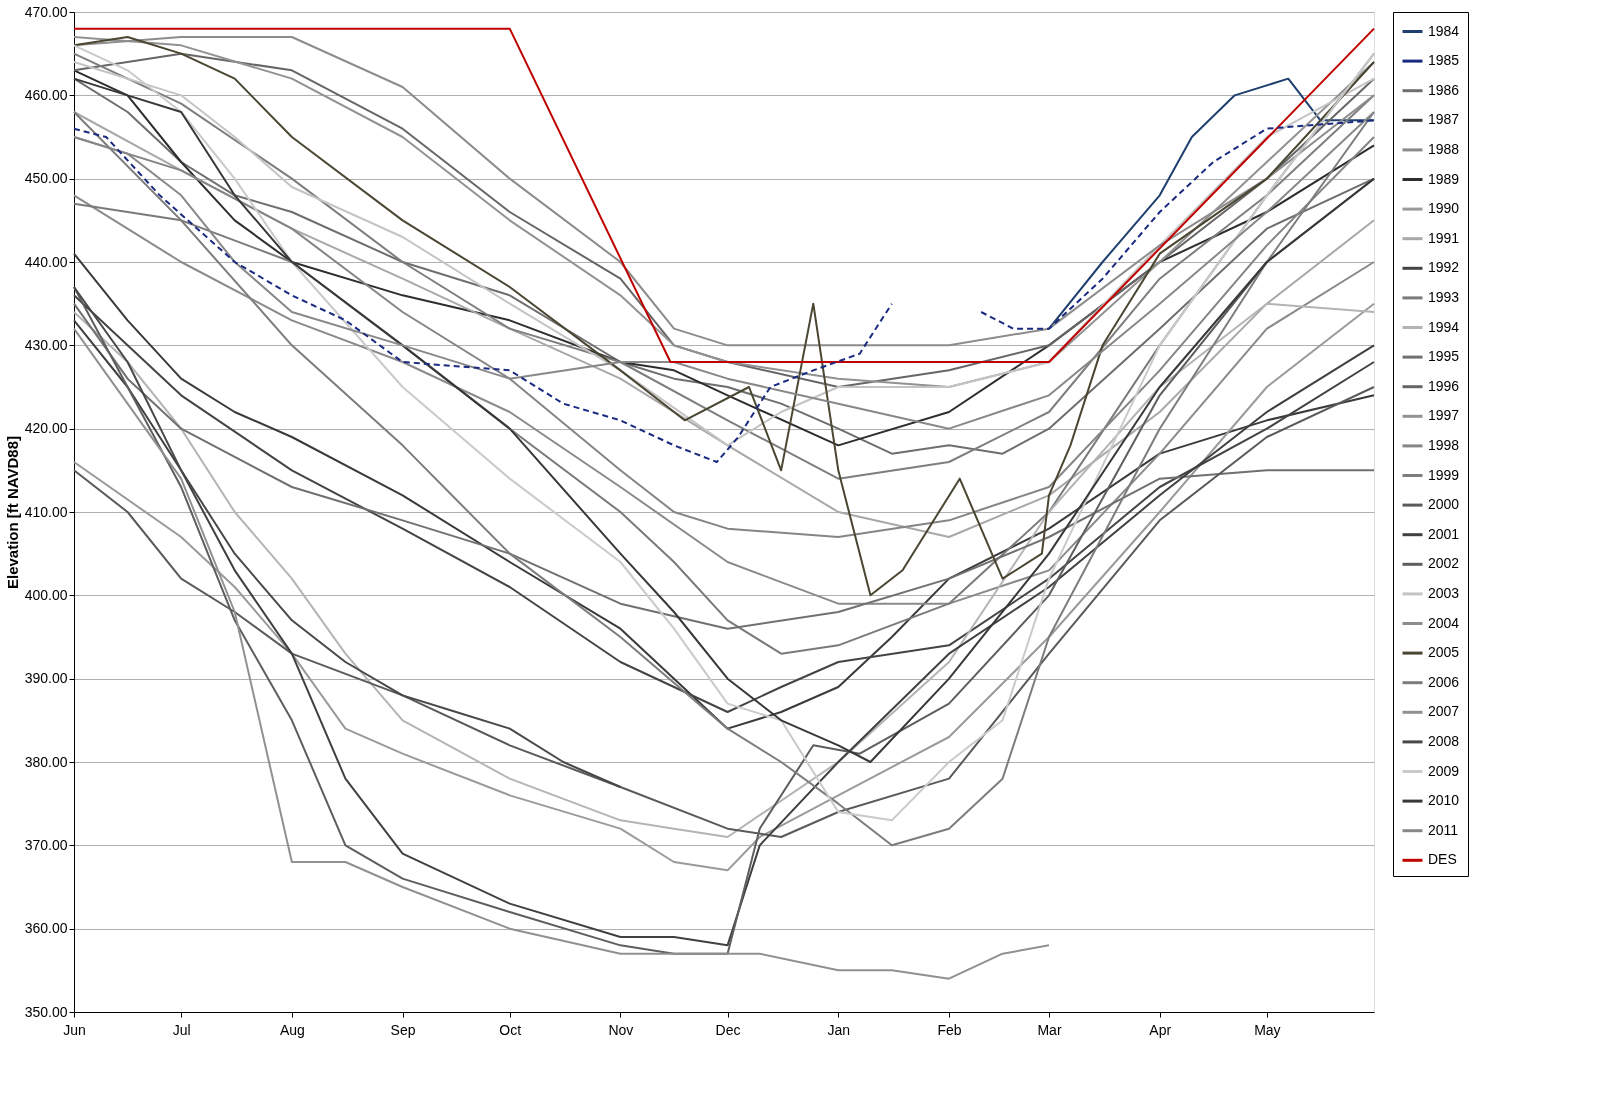 This screenshot has width=1620, height=1118. I want to click on x-tick-label: Aug, so click(292, 1029).